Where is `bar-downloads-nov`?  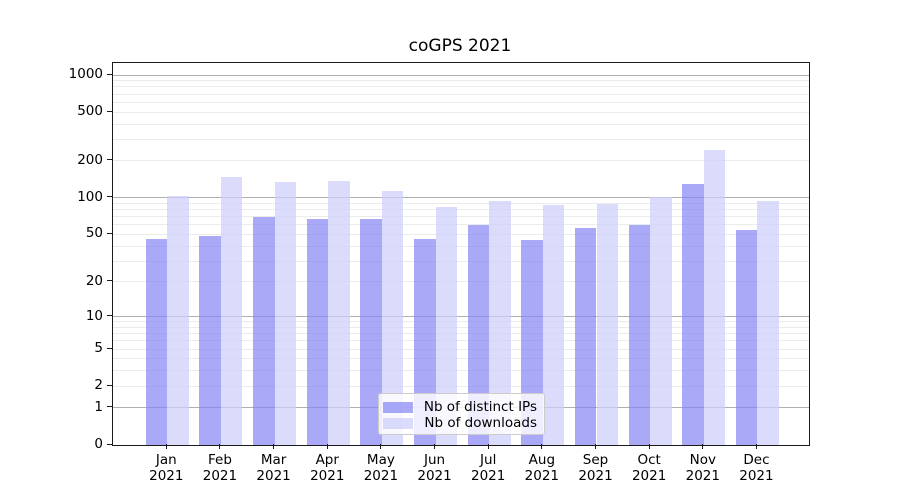
bar-downloads-nov is located at coordinates (714, 297).